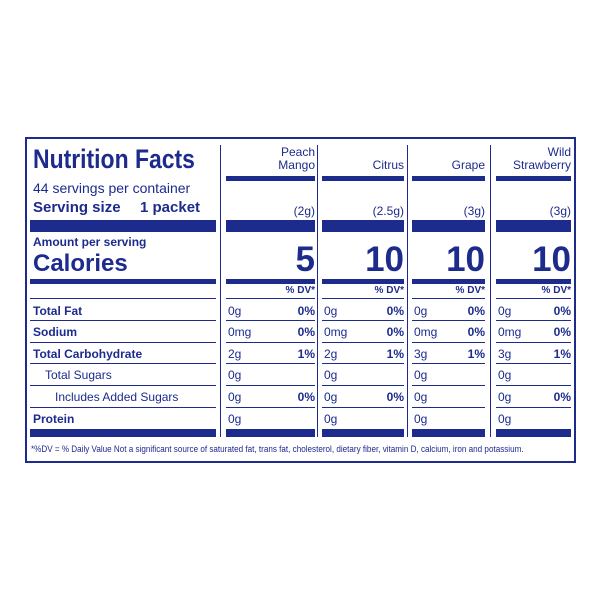 The width and height of the screenshot is (600, 600). What do you see at coordinates (88, 354) in the screenshot?
I see `row-label: Total Carbohydrate` at bounding box center [88, 354].